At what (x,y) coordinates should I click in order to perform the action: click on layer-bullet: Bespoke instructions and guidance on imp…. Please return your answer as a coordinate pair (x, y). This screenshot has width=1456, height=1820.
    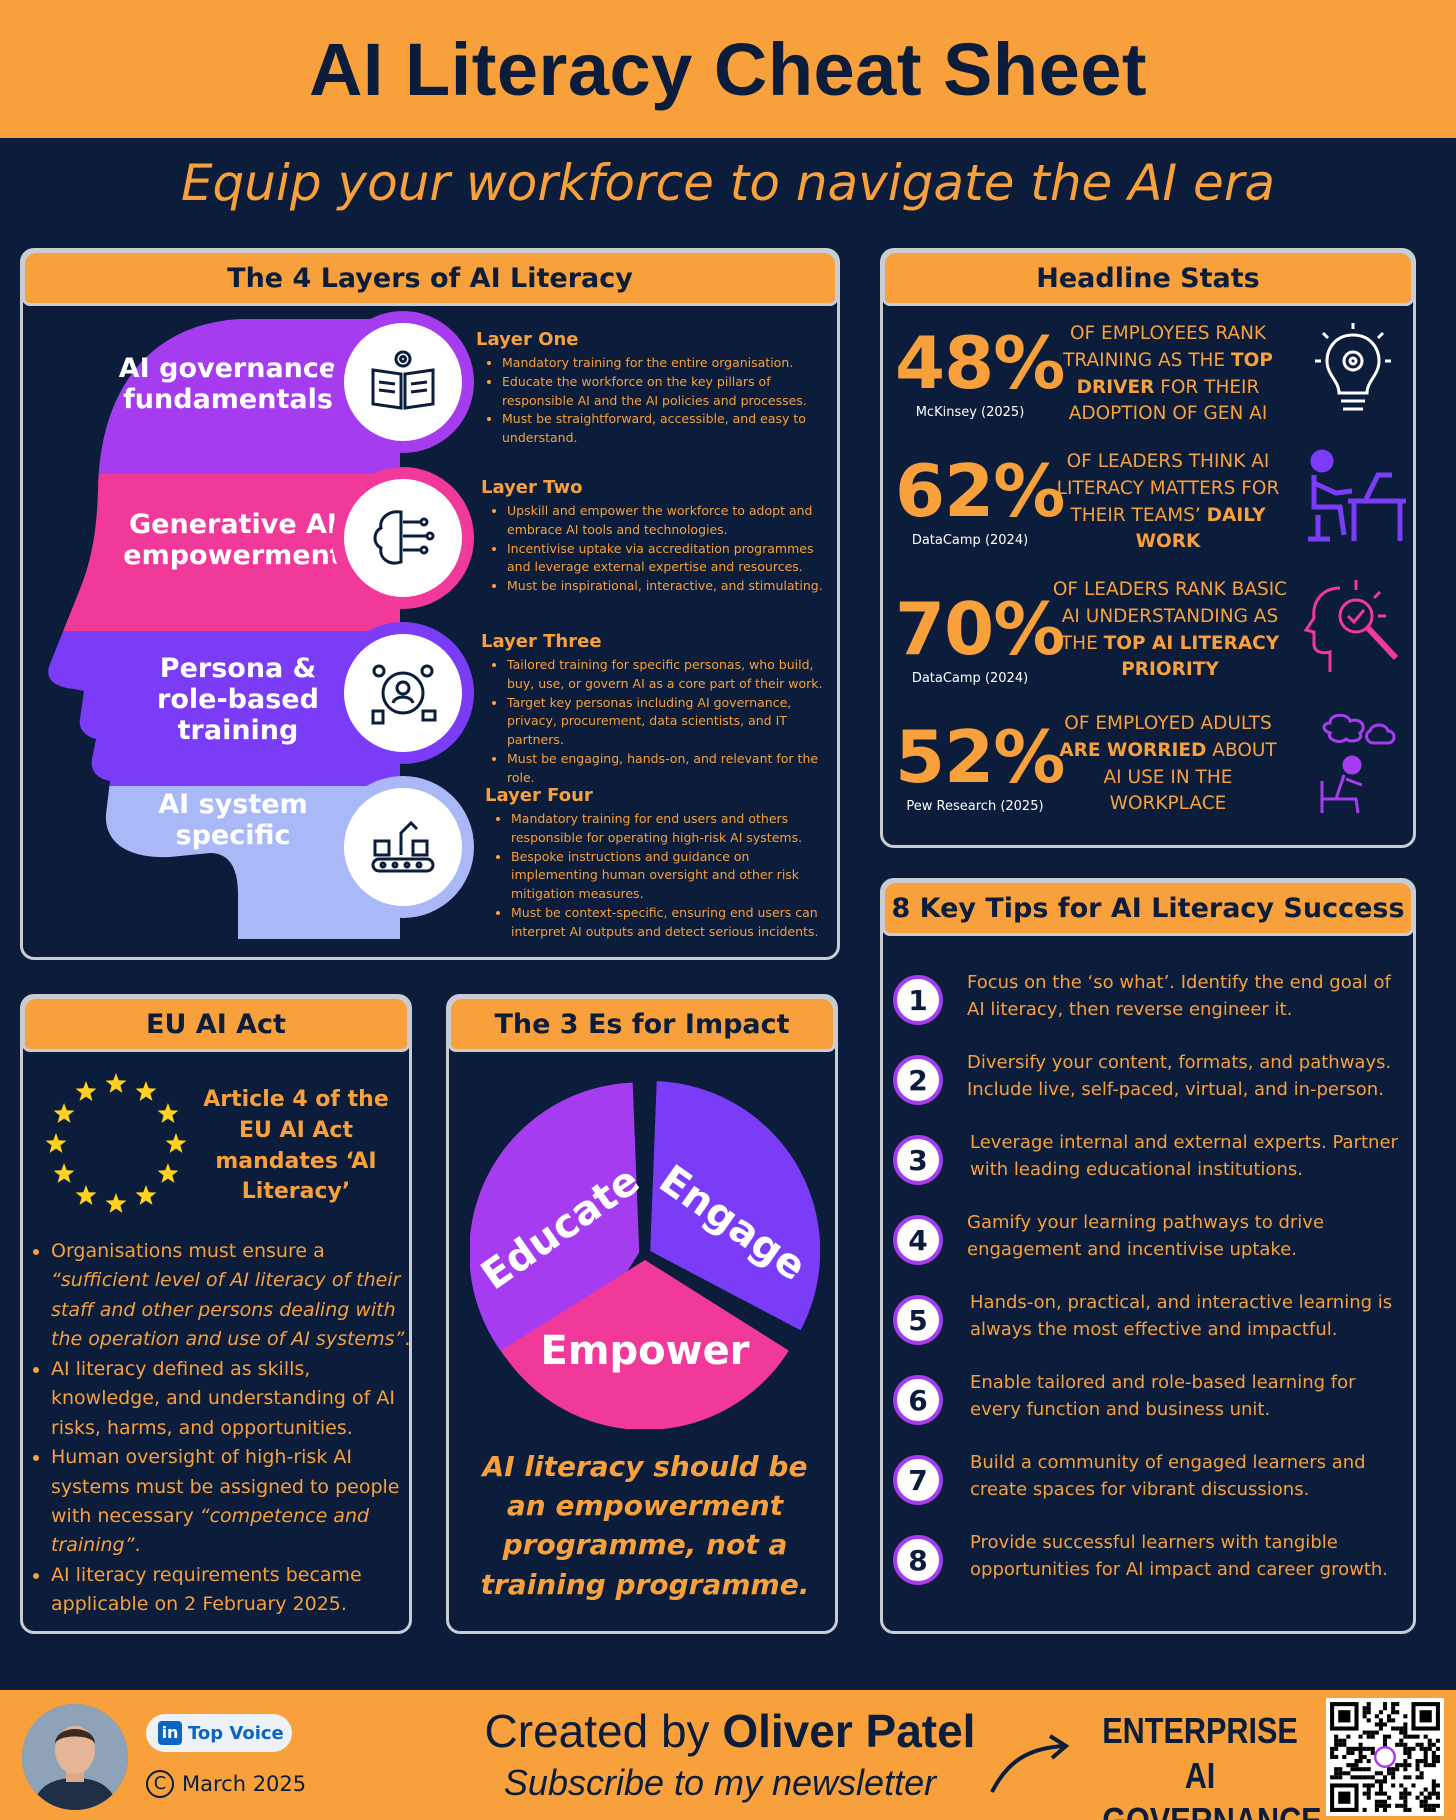
    Looking at the image, I should click on (668, 876).